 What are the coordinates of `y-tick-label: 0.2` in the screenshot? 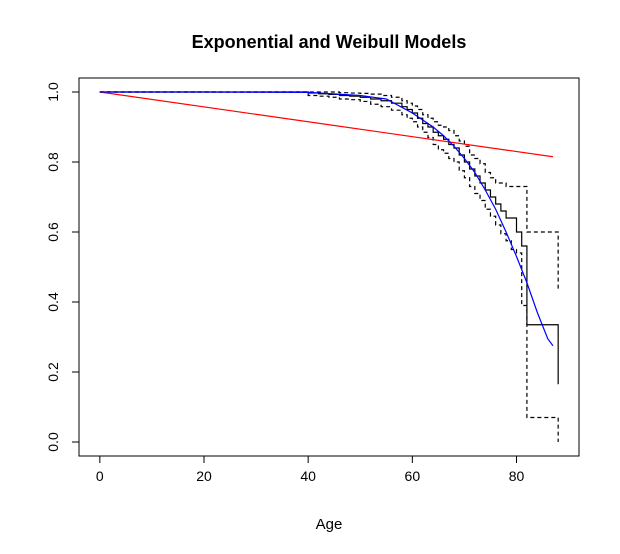 It's located at (53, 372).